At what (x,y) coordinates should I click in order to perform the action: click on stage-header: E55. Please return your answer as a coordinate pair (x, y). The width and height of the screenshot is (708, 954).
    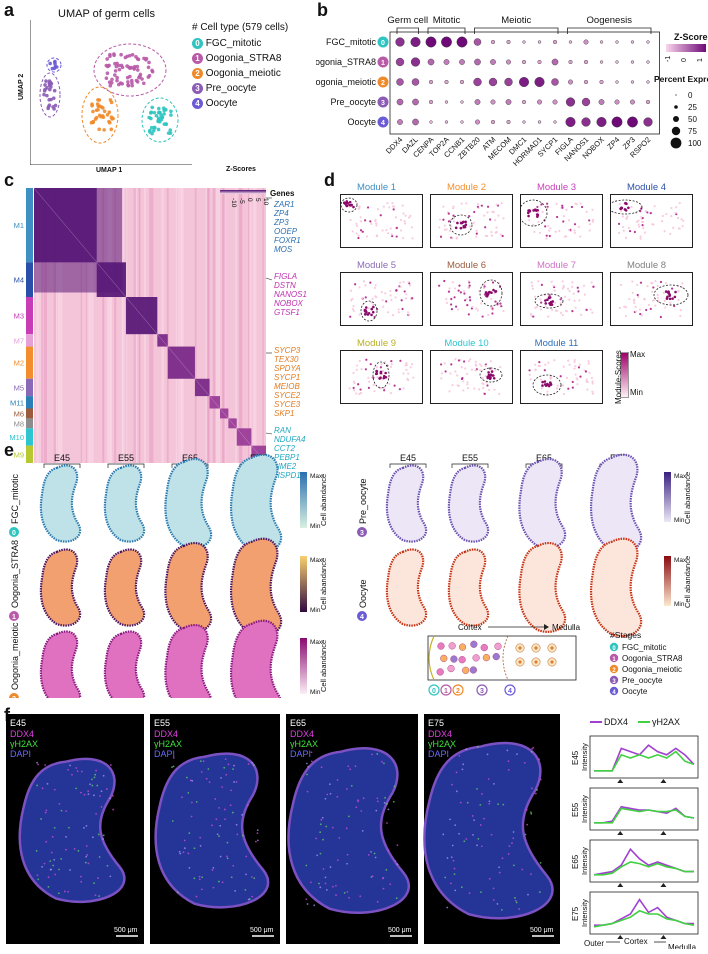
    Looking at the image, I should click on (126, 458).